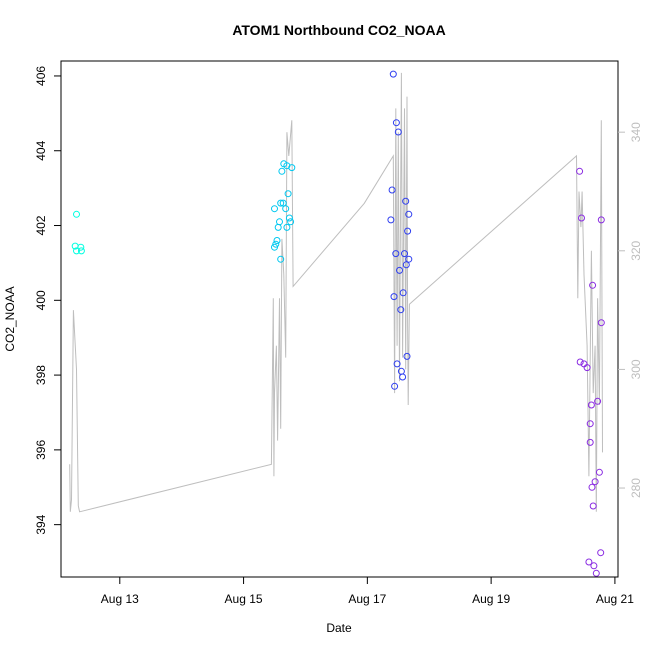 The height and width of the screenshot is (650, 650). I want to click on y2-tick-label: 280, so click(636, 488).